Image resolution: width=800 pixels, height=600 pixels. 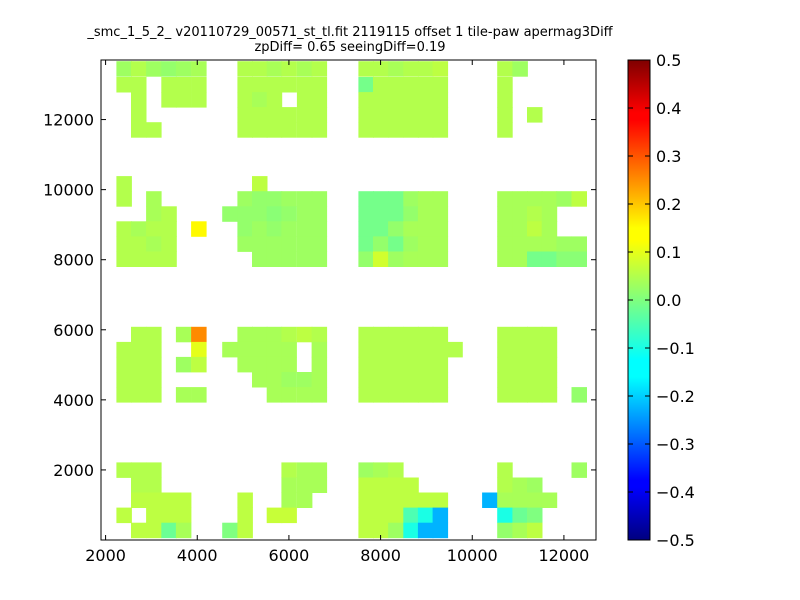 I want to click on y-tick-label: 8000, so click(x=73, y=260).